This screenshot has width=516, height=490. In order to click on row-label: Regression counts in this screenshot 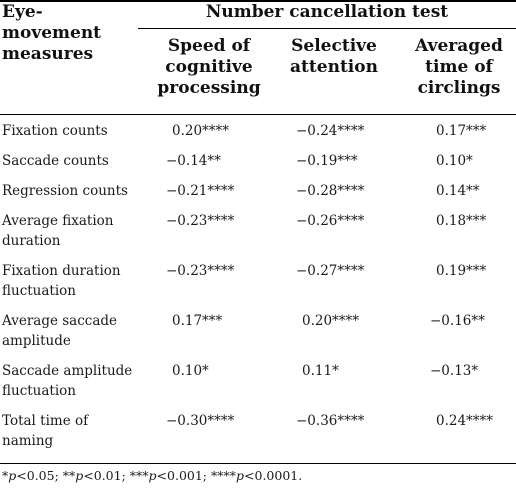, I will do `click(65, 191)`.